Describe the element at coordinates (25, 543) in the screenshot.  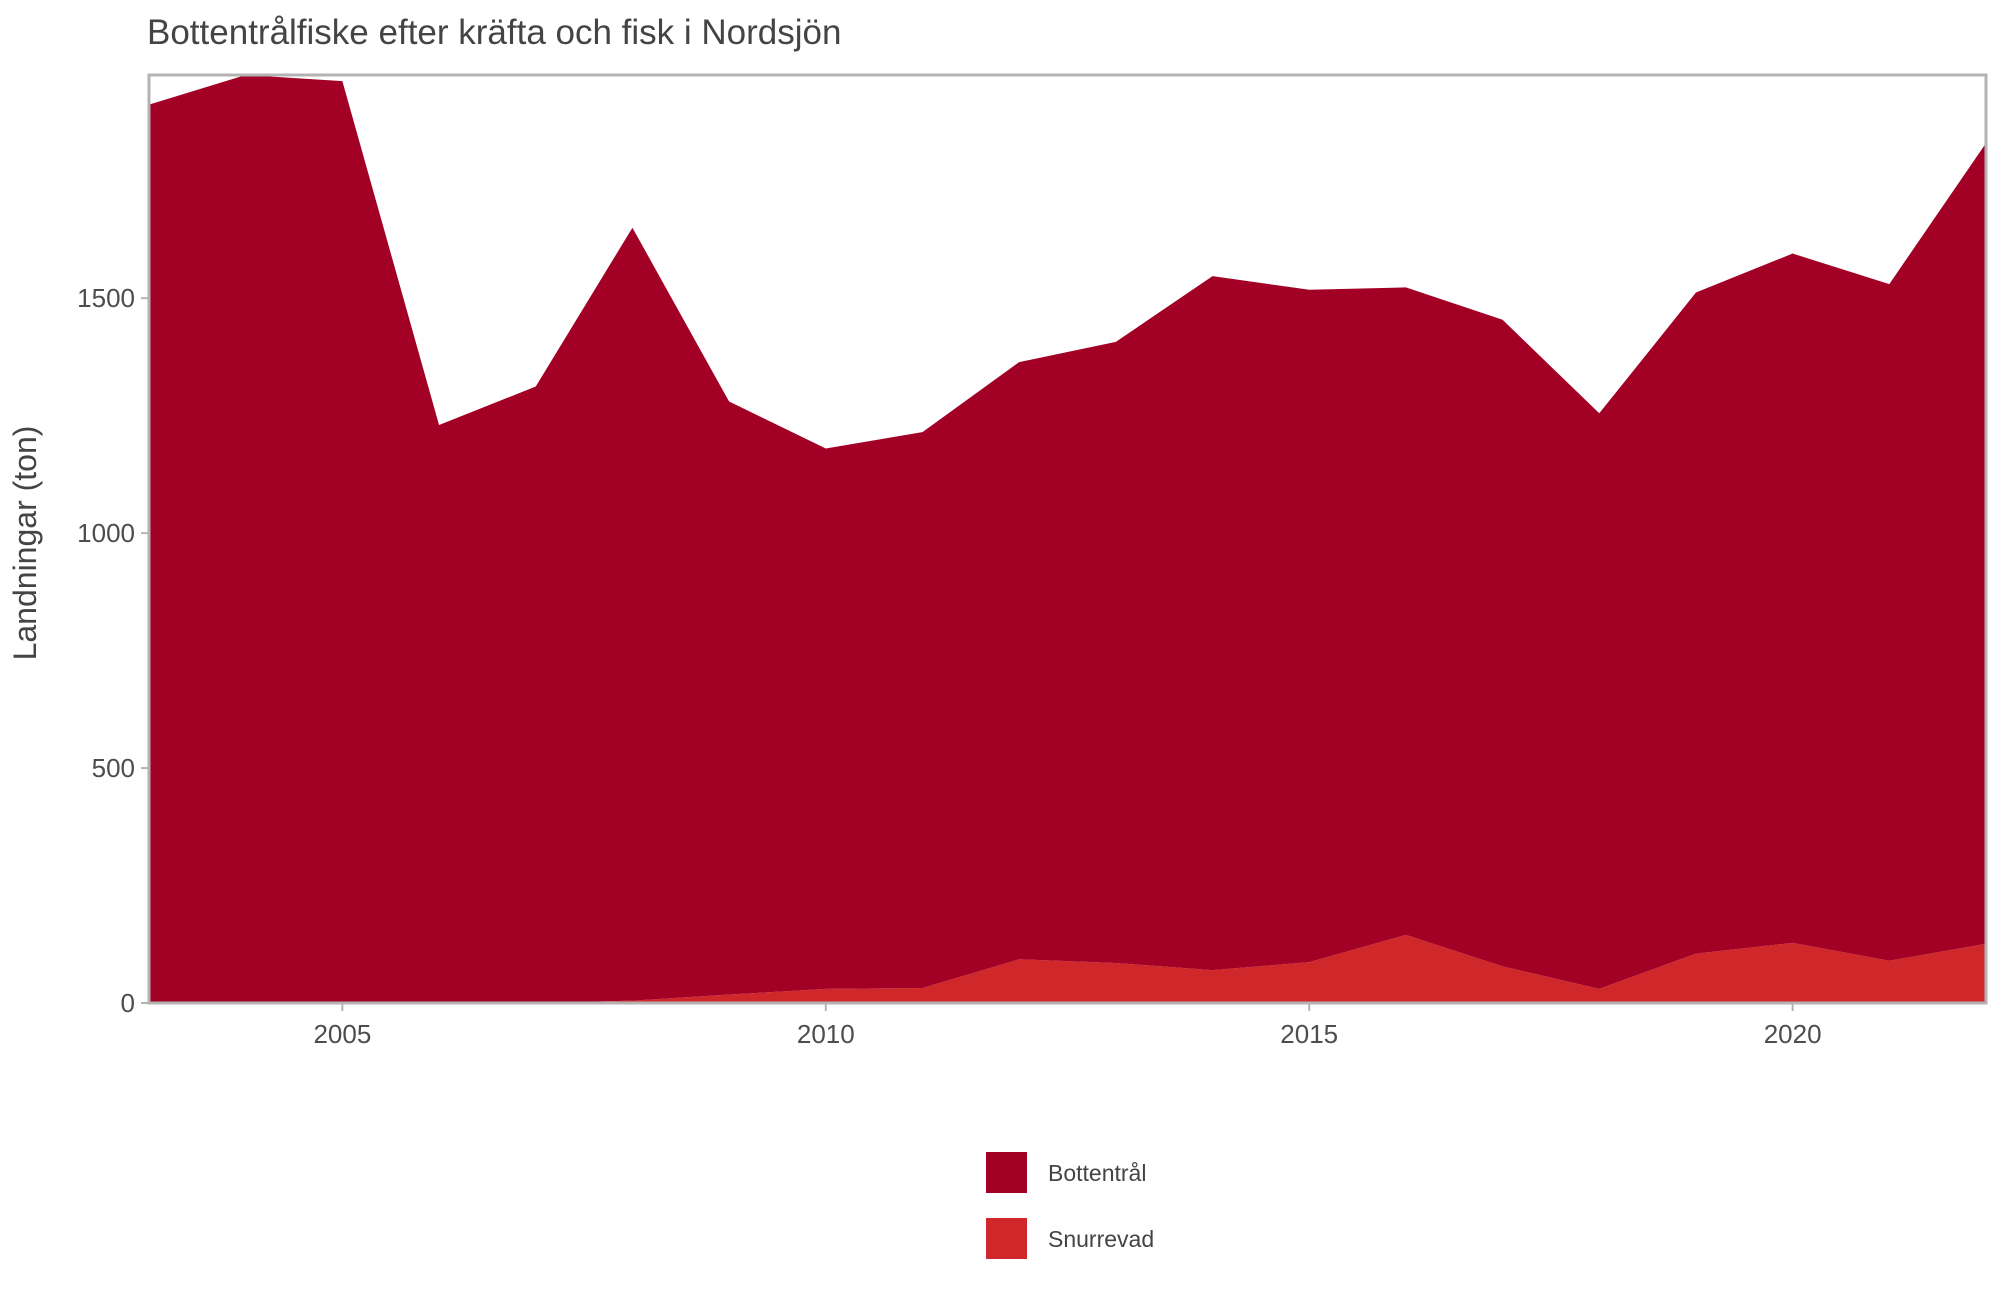
I see `y-axis-label: Landningar (ton)` at that location.